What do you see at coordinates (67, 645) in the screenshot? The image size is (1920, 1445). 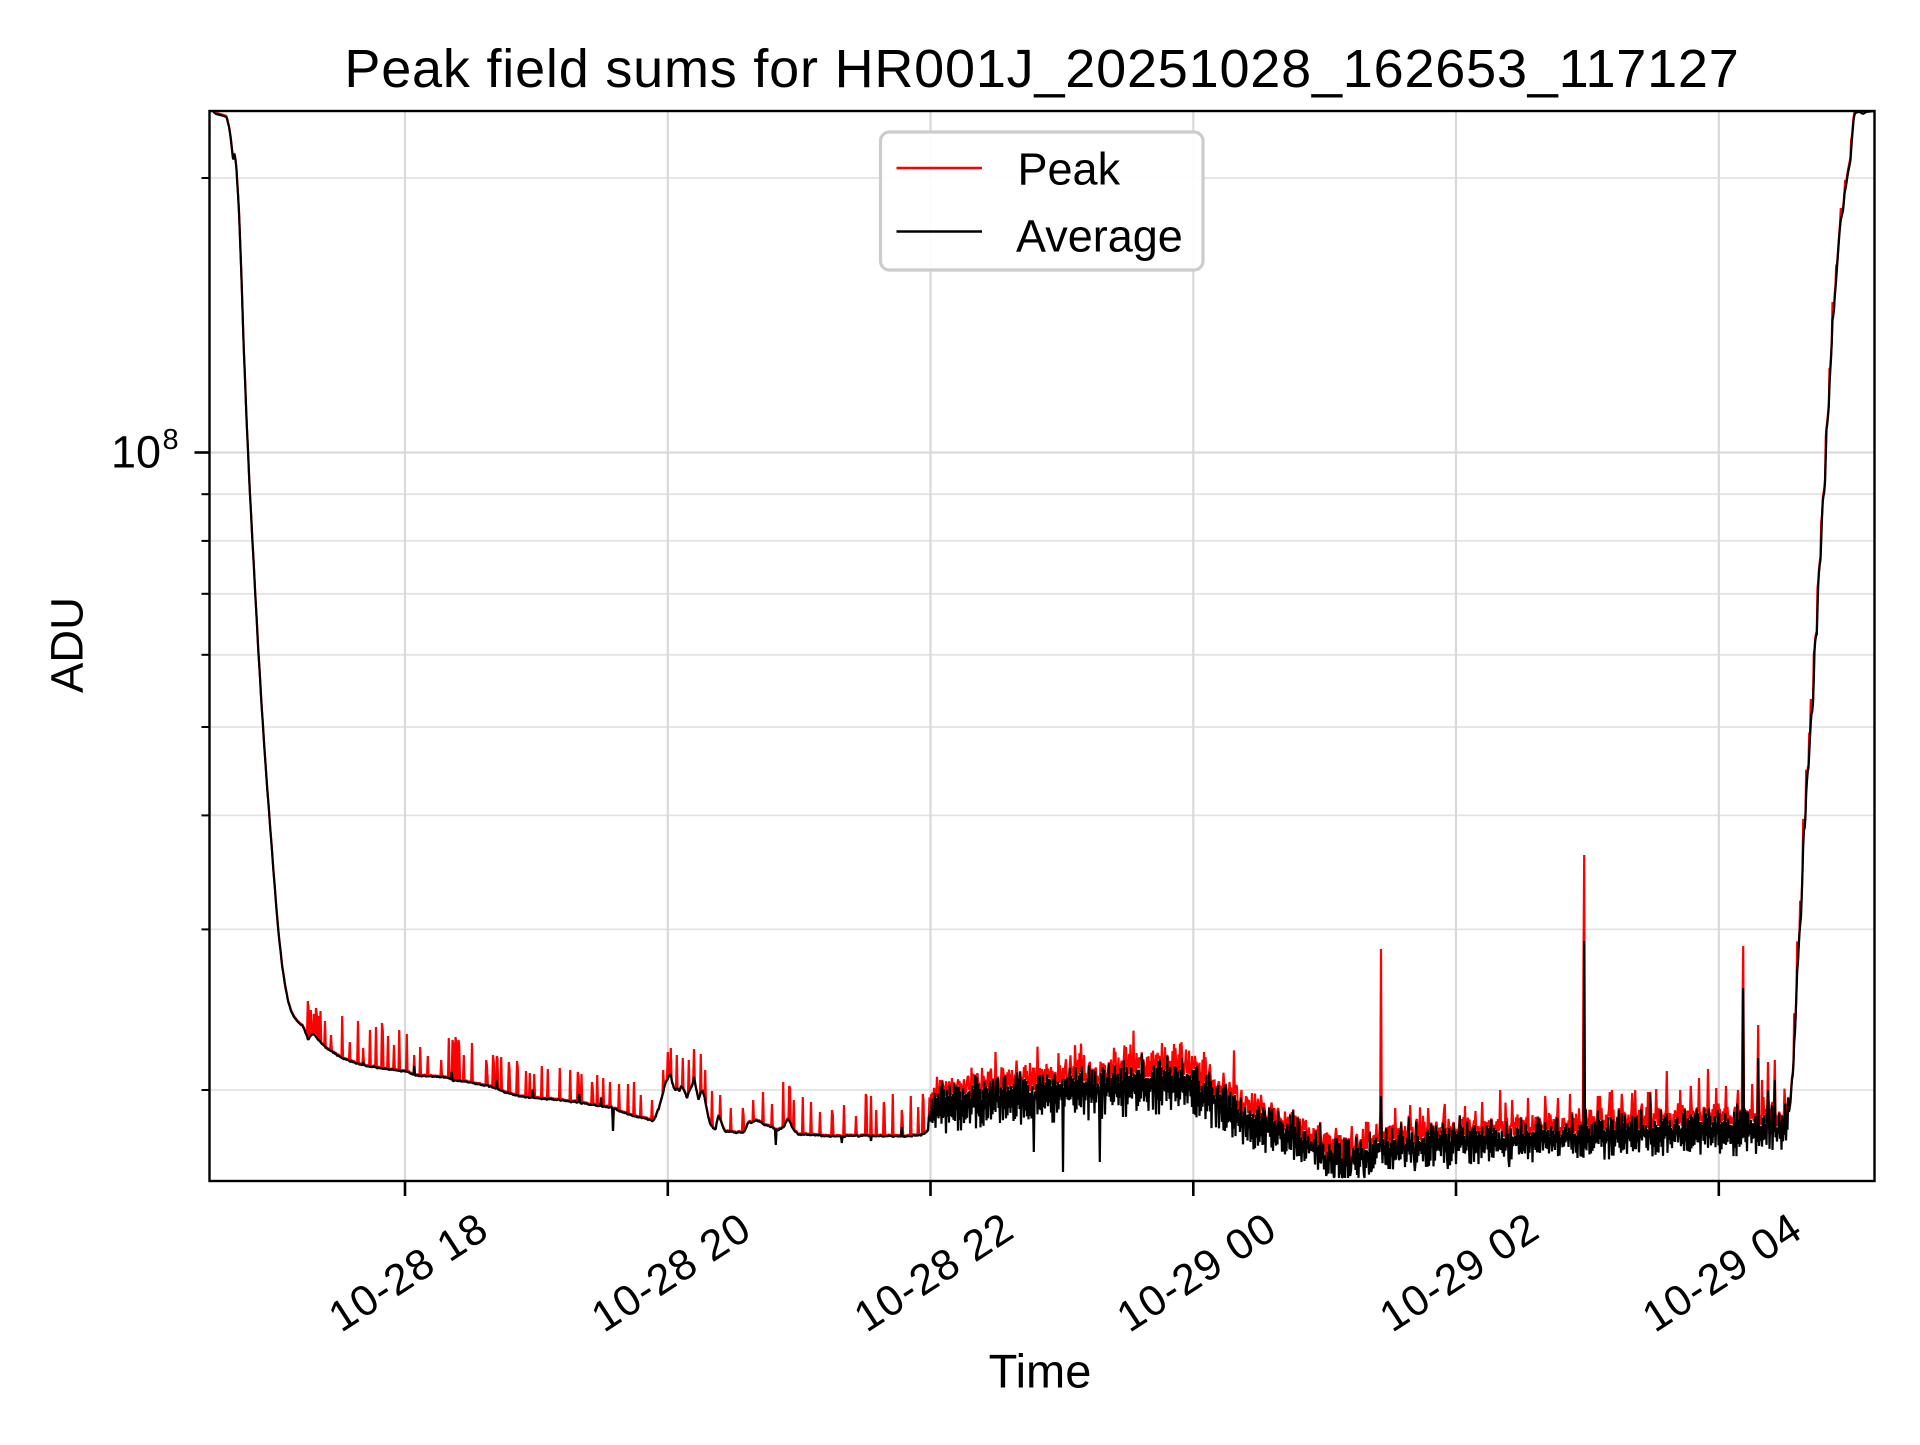 I see `svg-text: ADU` at bounding box center [67, 645].